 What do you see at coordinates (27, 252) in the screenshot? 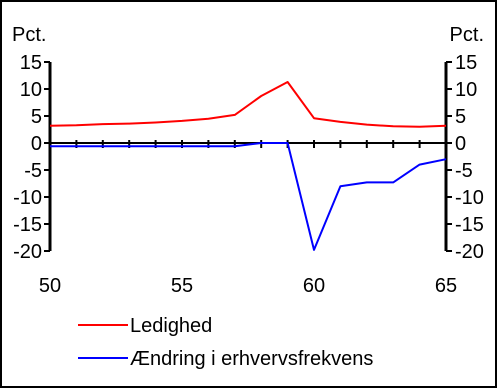
I see `y-tick-label-left: -20` at bounding box center [27, 252].